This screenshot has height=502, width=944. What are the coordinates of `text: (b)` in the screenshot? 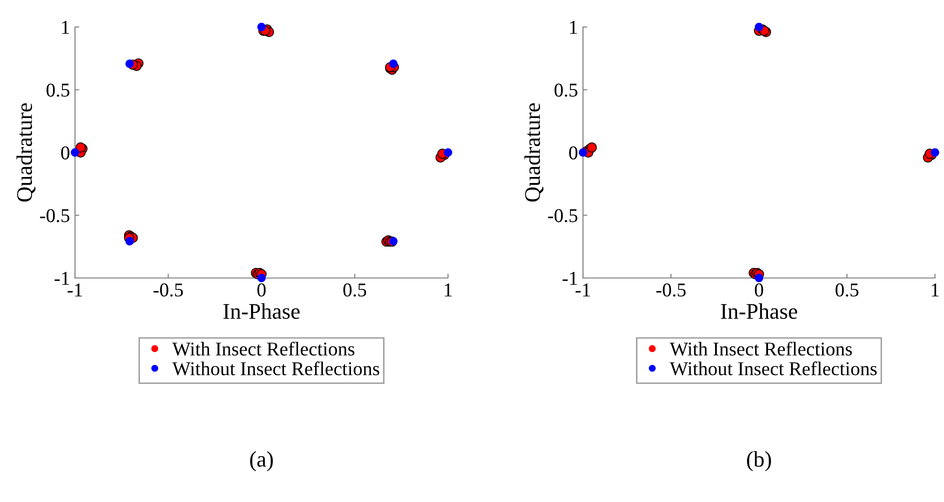 It's located at (759, 461).